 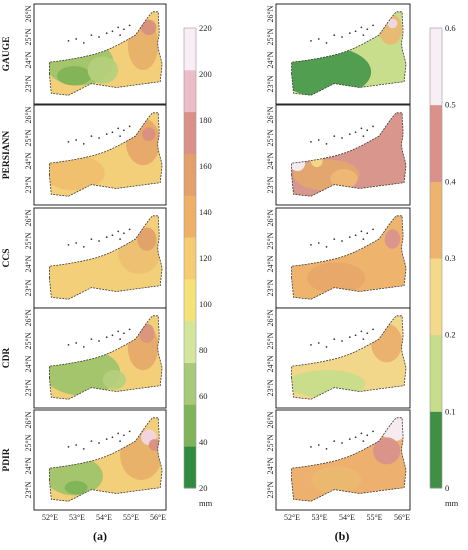 I want to click on lat-tick-b-0-2: 24°N, so click(x=270, y=59).